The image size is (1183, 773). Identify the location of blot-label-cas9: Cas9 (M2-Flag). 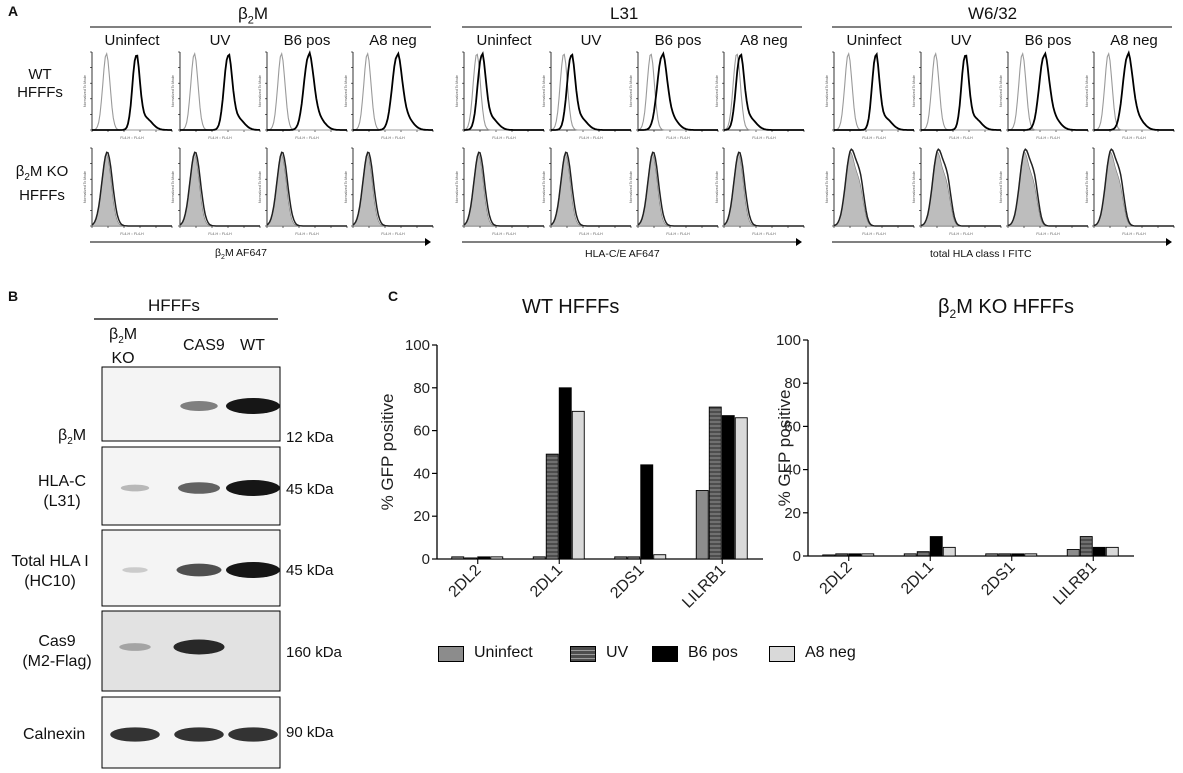
(57, 651).